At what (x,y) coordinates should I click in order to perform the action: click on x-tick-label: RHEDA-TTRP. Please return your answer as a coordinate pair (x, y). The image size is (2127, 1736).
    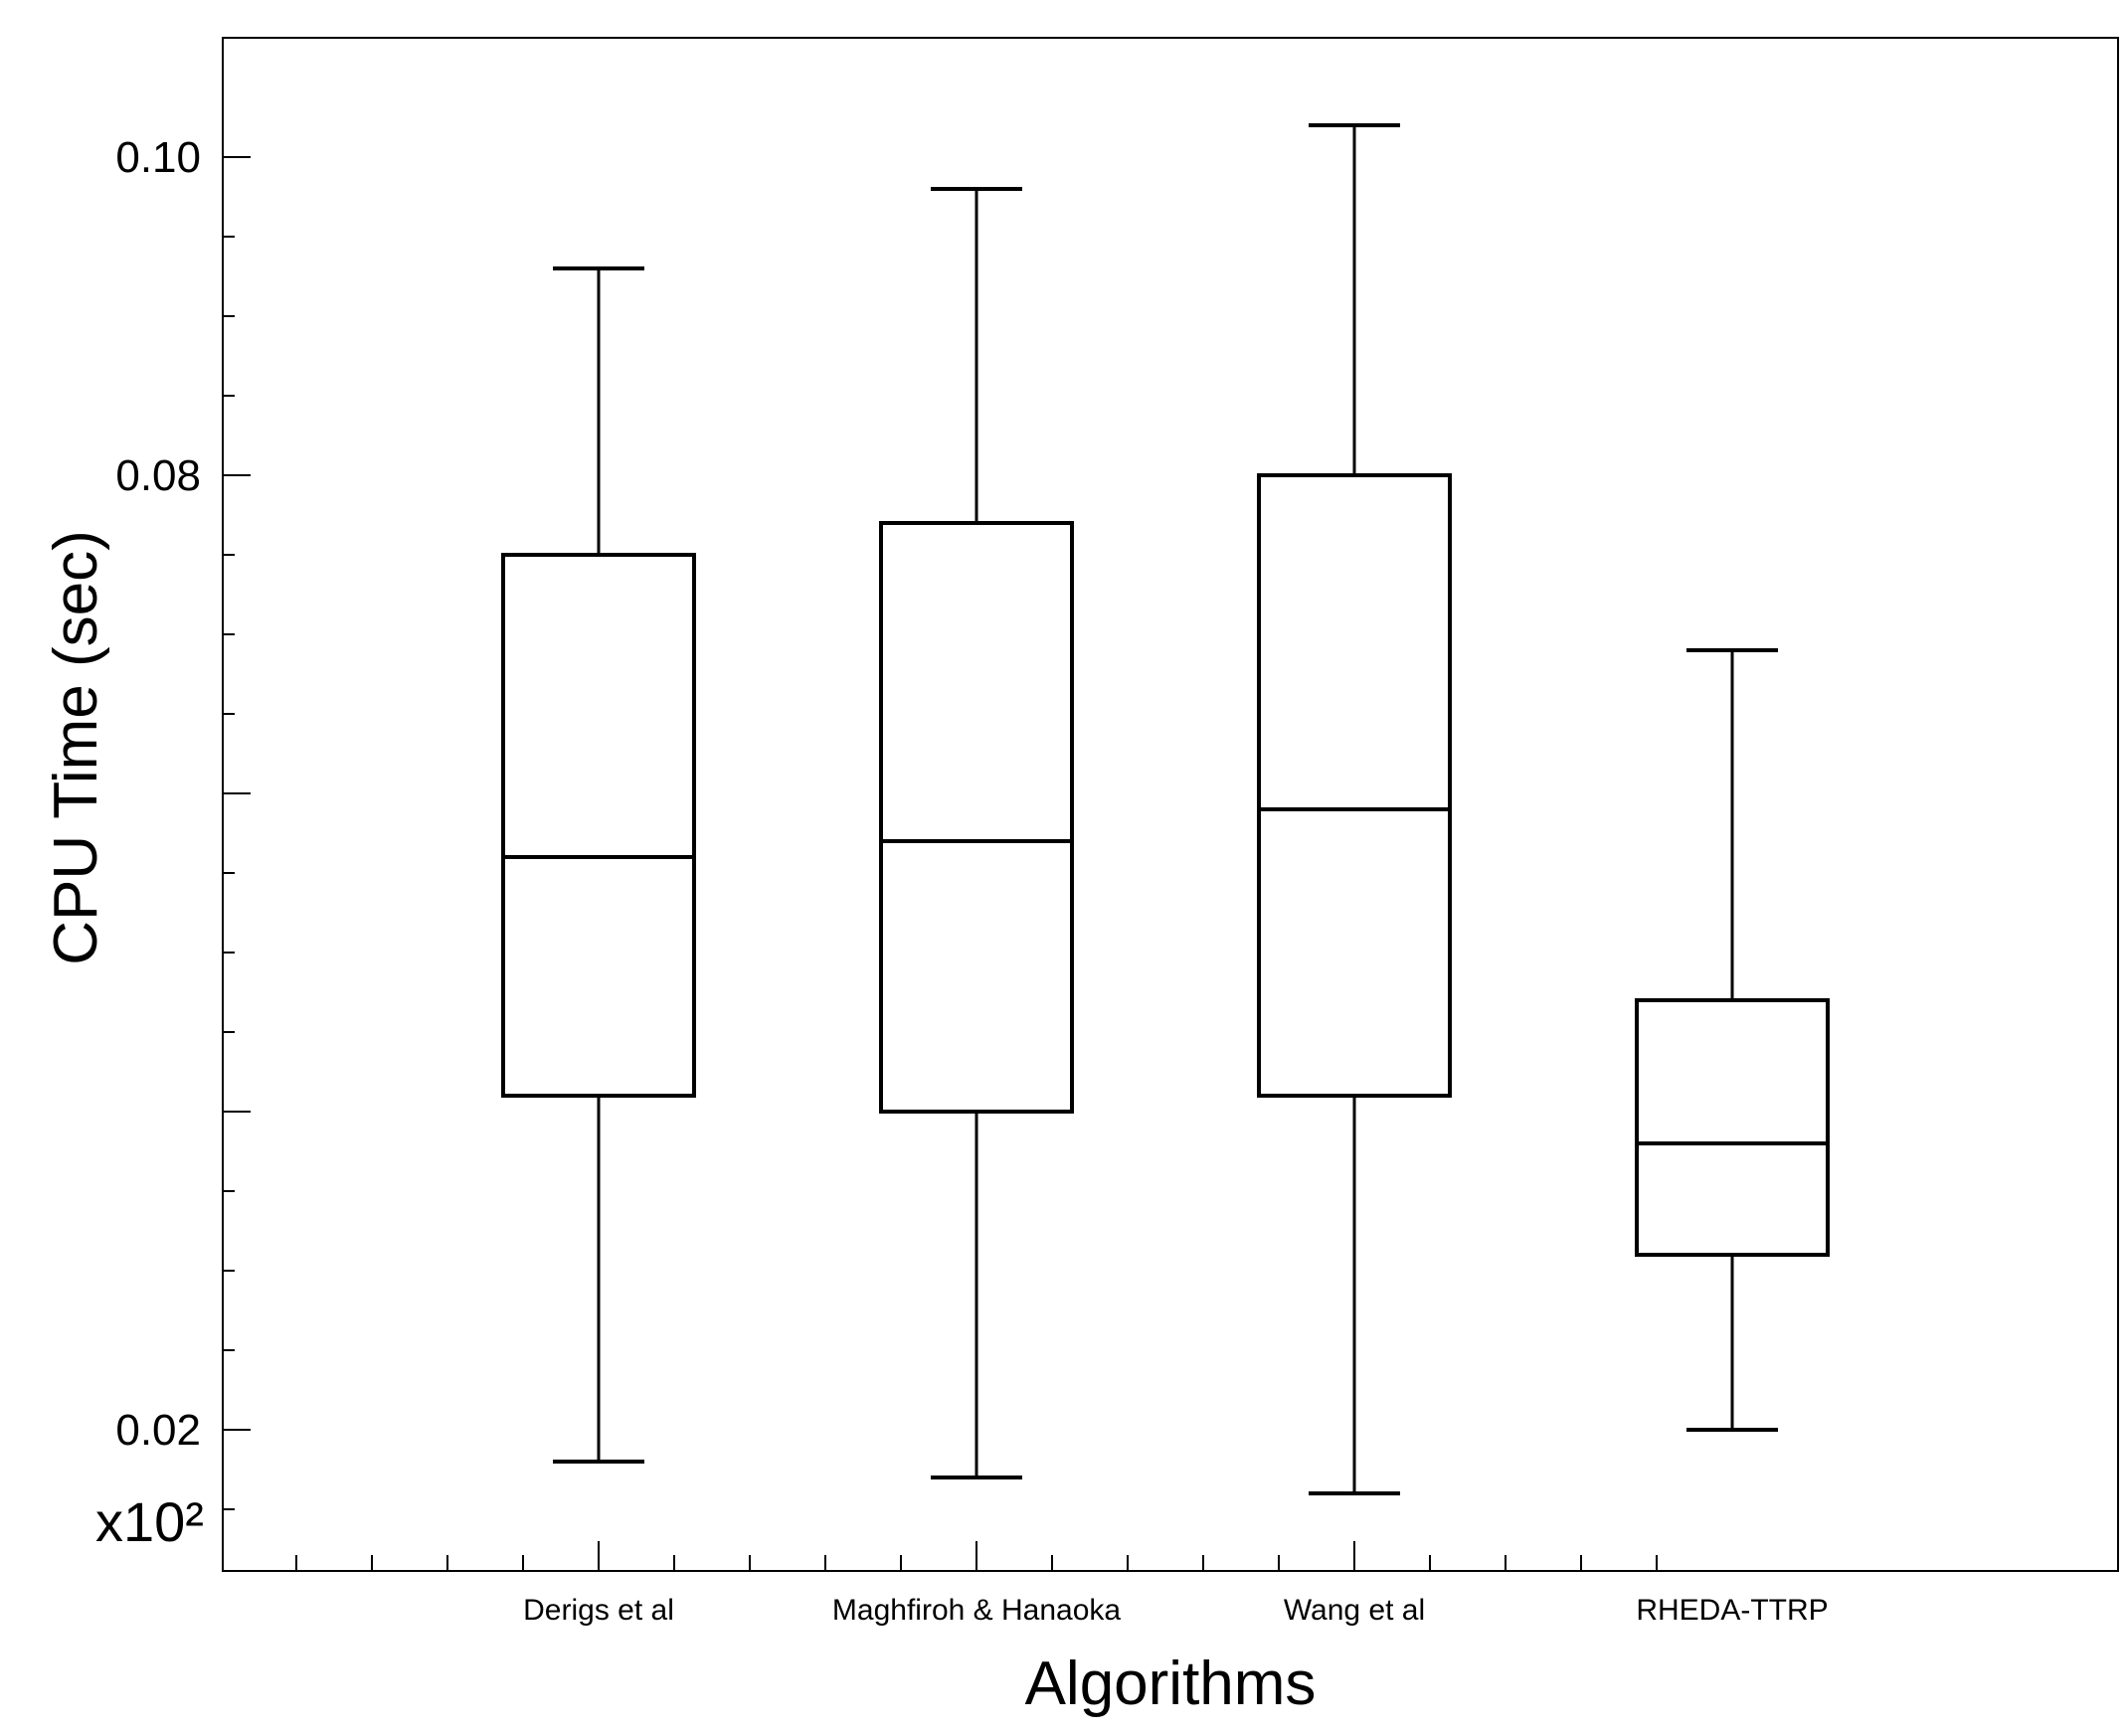
    Looking at the image, I should click on (1732, 1610).